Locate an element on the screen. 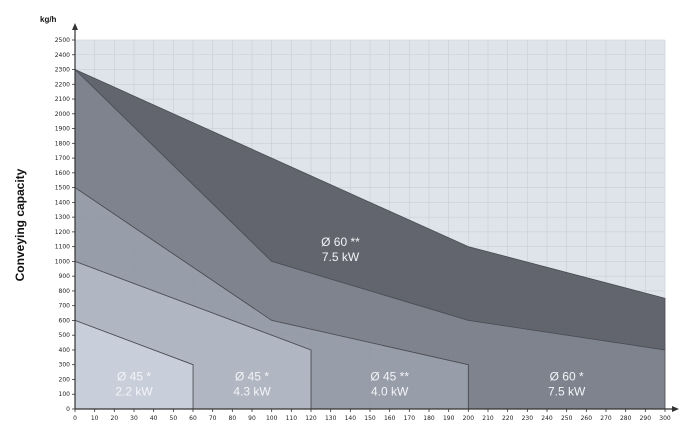  y-tick-label: 1900 is located at coordinates (62, 129).